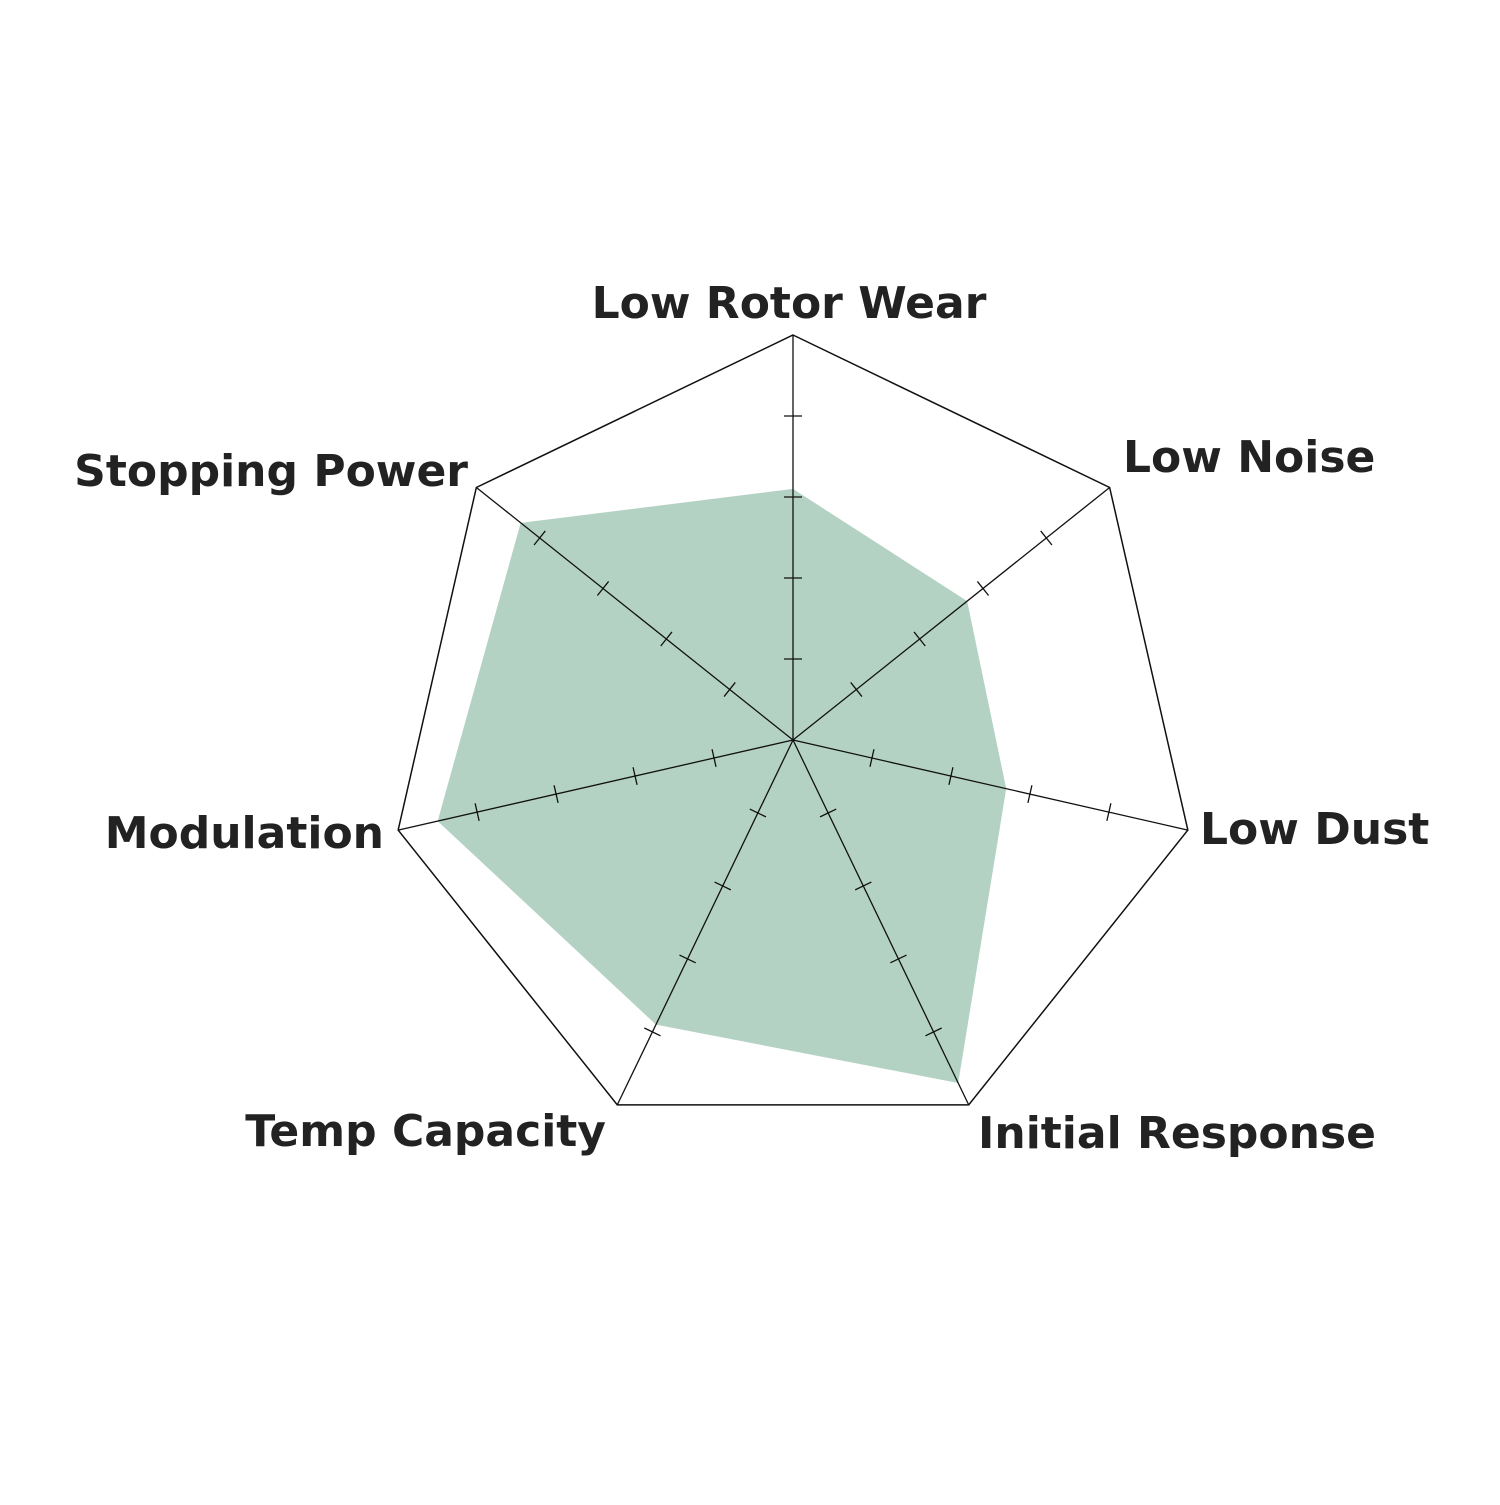  I want to click on axis-label: Temp Capacity, so click(425, 1131).